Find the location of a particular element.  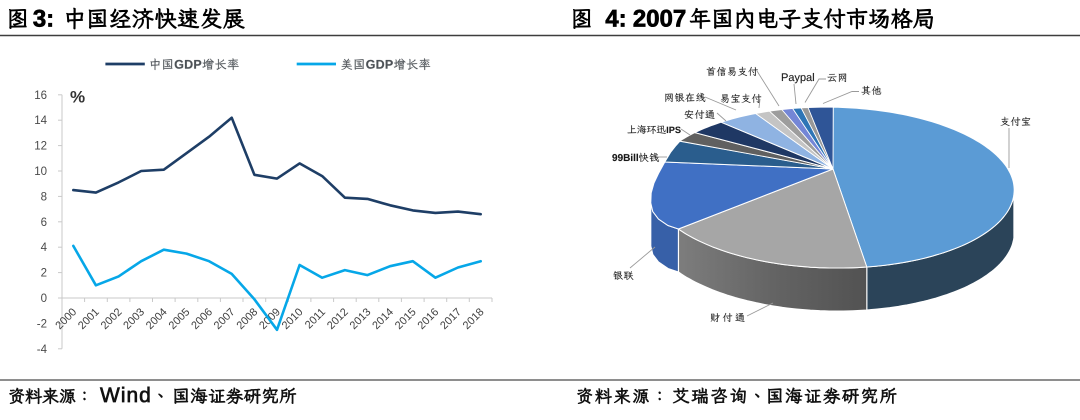

svg-text: 2018 is located at coordinates (474, 319).